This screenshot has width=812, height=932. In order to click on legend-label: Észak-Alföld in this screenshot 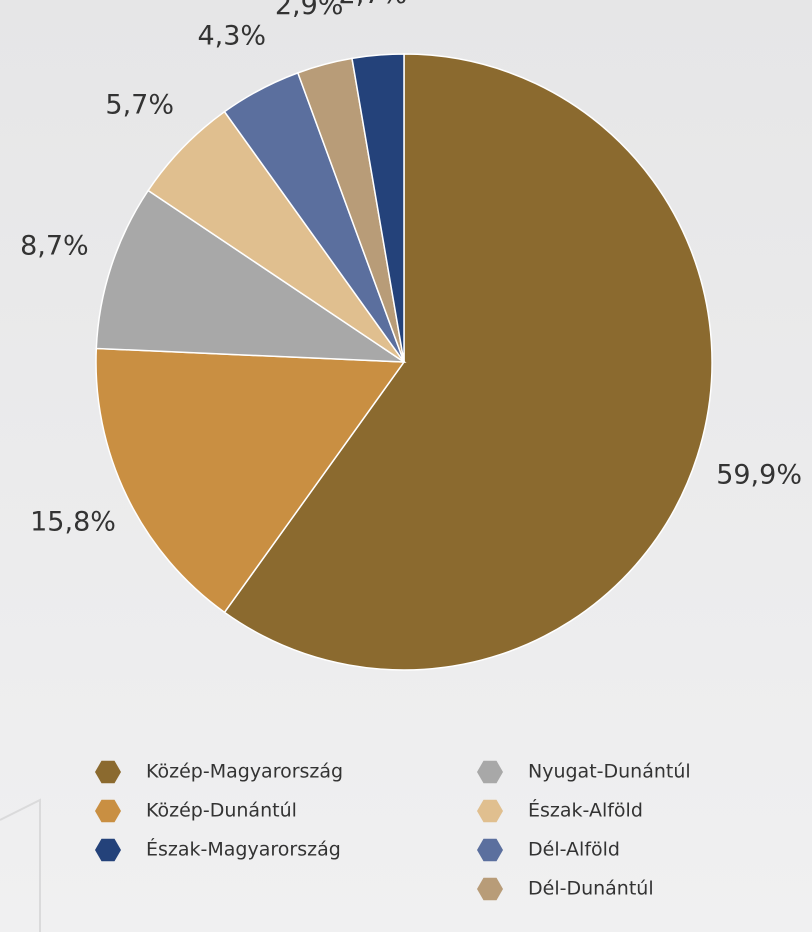, I will do `click(585, 810)`.